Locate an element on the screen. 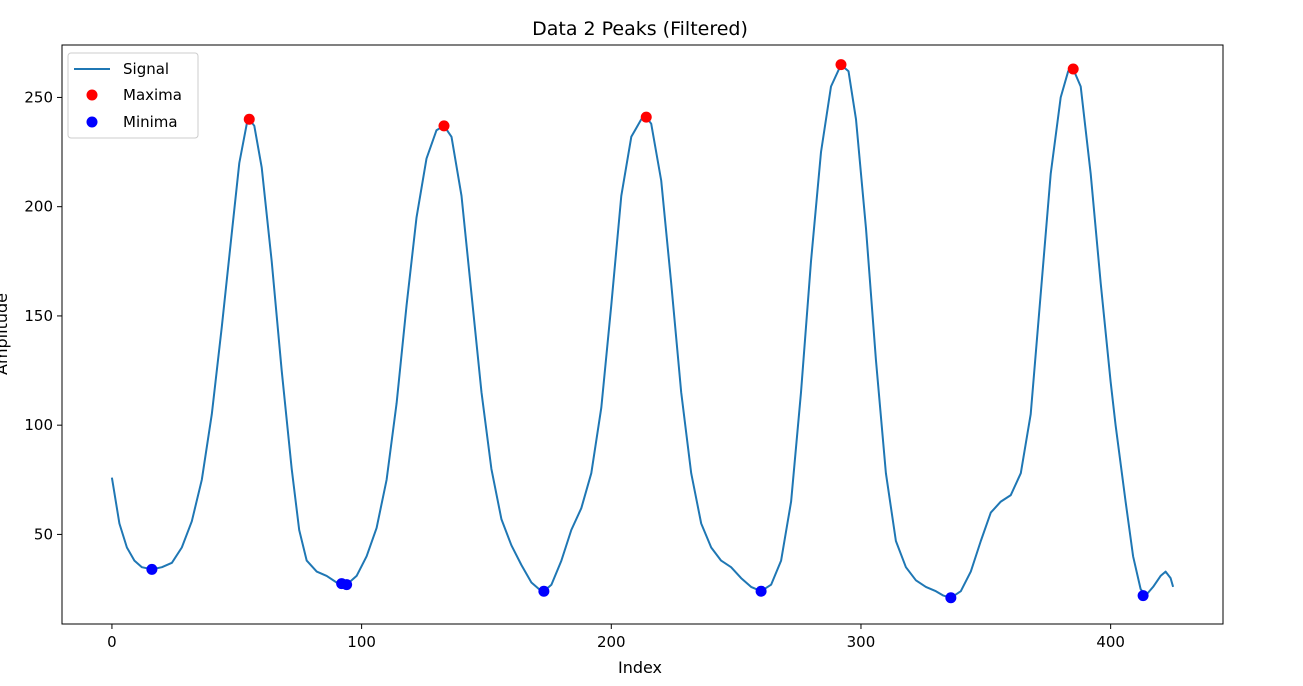  x-tick-label: 0 is located at coordinates (112, 642).